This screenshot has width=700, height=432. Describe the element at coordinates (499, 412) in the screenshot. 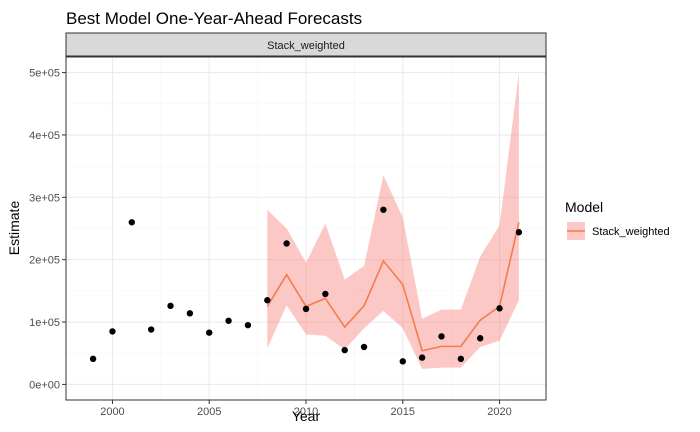

I see `x-tick-label: 2020` at that location.